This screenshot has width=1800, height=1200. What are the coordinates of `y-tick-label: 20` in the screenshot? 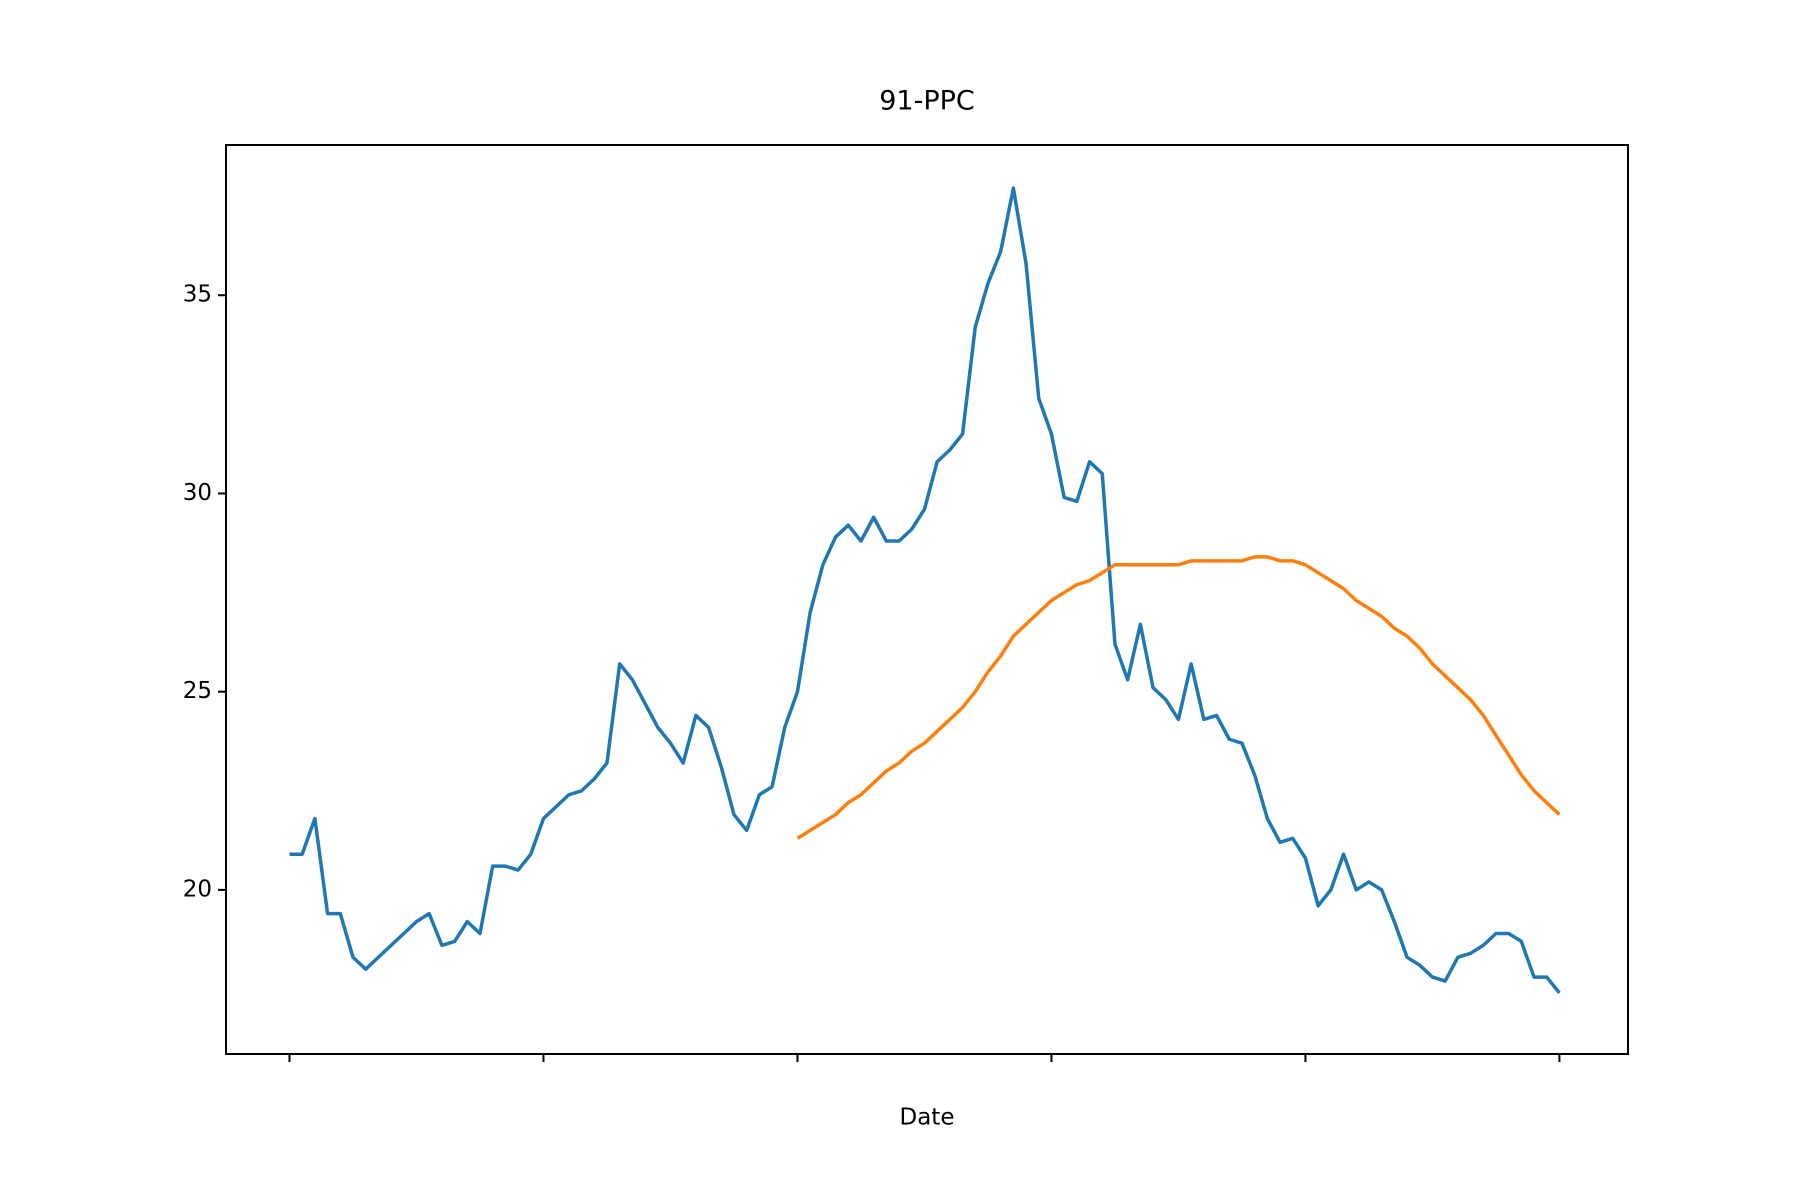 It's located at (197, 889).